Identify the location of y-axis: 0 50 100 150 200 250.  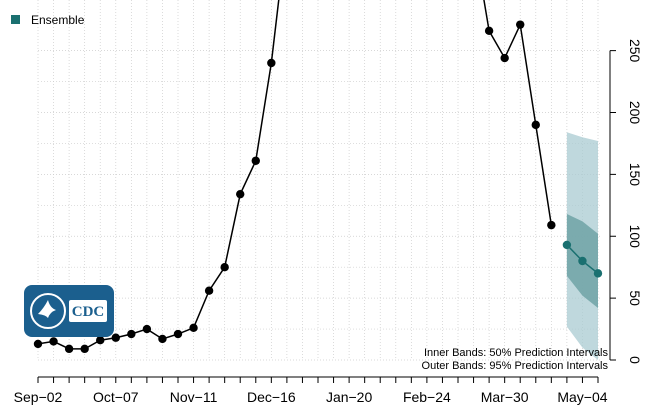
(626, 201).